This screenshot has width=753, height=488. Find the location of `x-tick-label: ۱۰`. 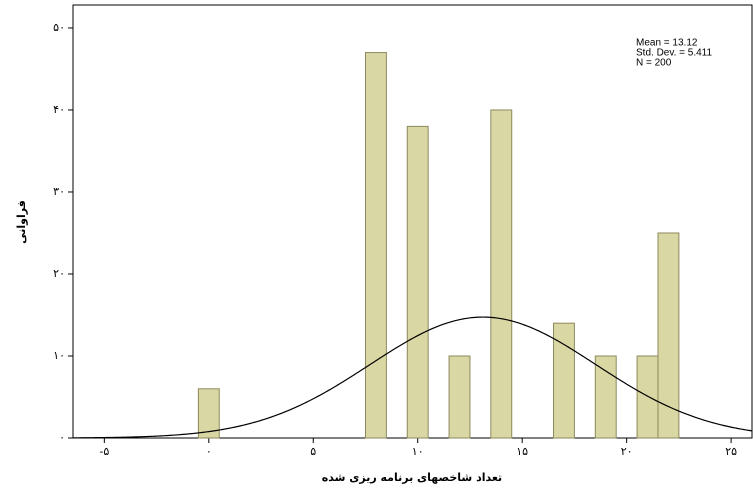

x-tick-label: ۱۰ is located at coordinates (418, 451).